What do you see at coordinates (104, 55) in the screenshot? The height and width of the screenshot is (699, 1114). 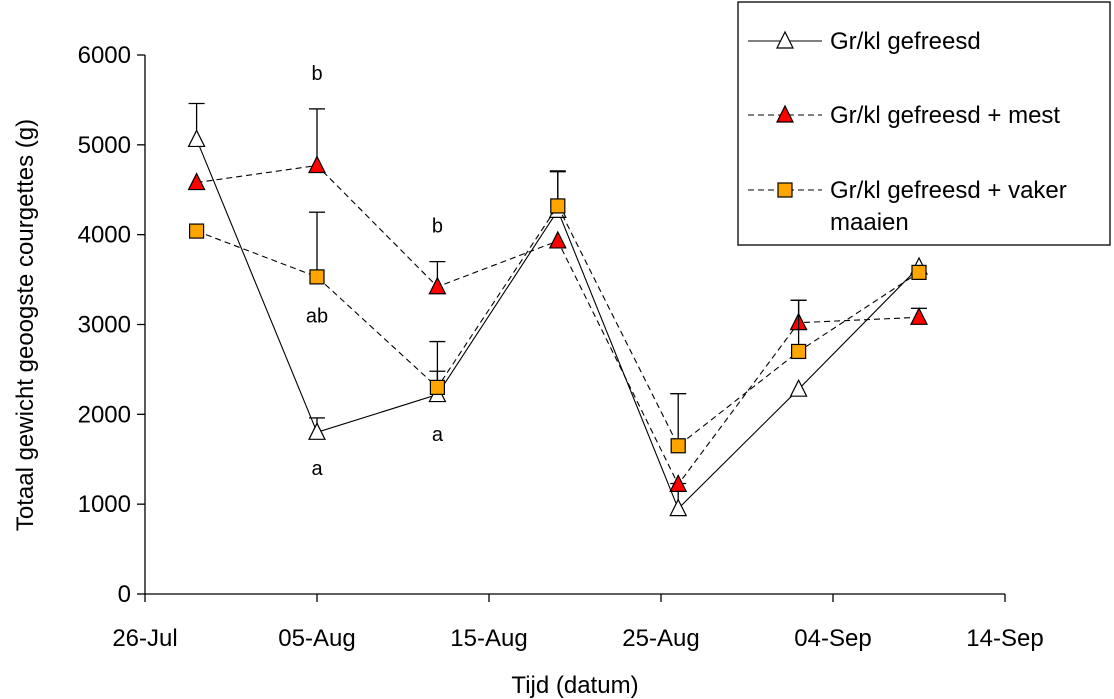 I see `y-tick-label: 6000` at bounding box center [104, 55].